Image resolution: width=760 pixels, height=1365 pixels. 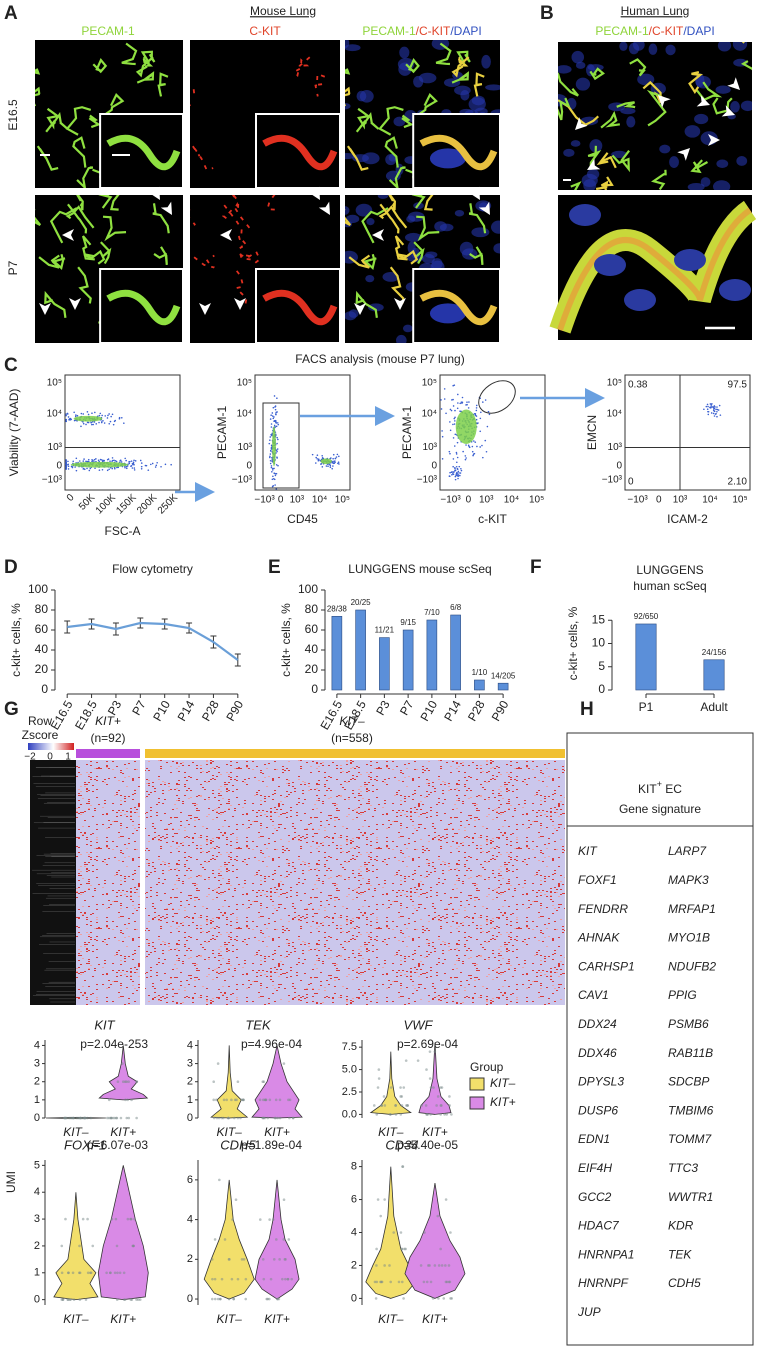 I want to click on y-tick-label: 80, so click(x=312, y=609).